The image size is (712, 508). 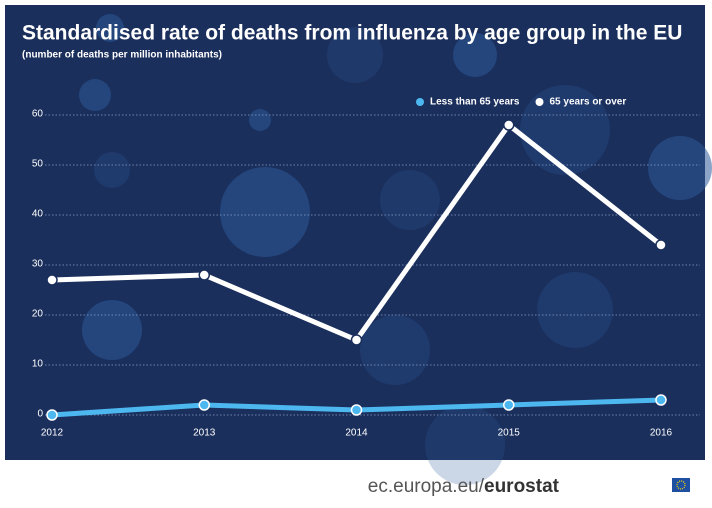 I want to click on x-tick-label: 2016, so click(x=661, y=433).